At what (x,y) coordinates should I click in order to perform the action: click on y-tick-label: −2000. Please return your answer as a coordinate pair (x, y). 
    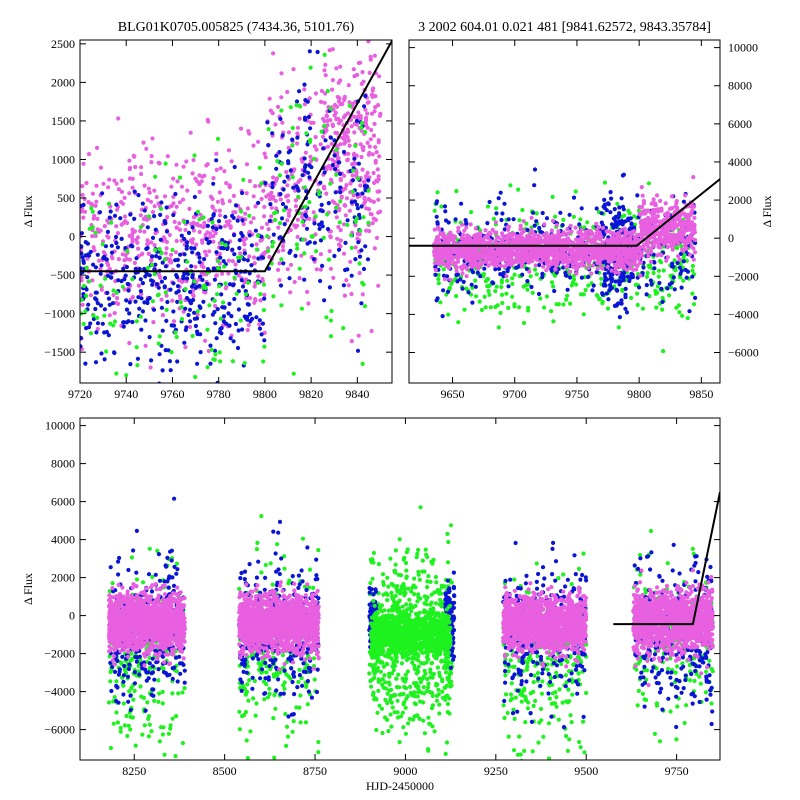
    Looking at the image, I should click on (743, 276).